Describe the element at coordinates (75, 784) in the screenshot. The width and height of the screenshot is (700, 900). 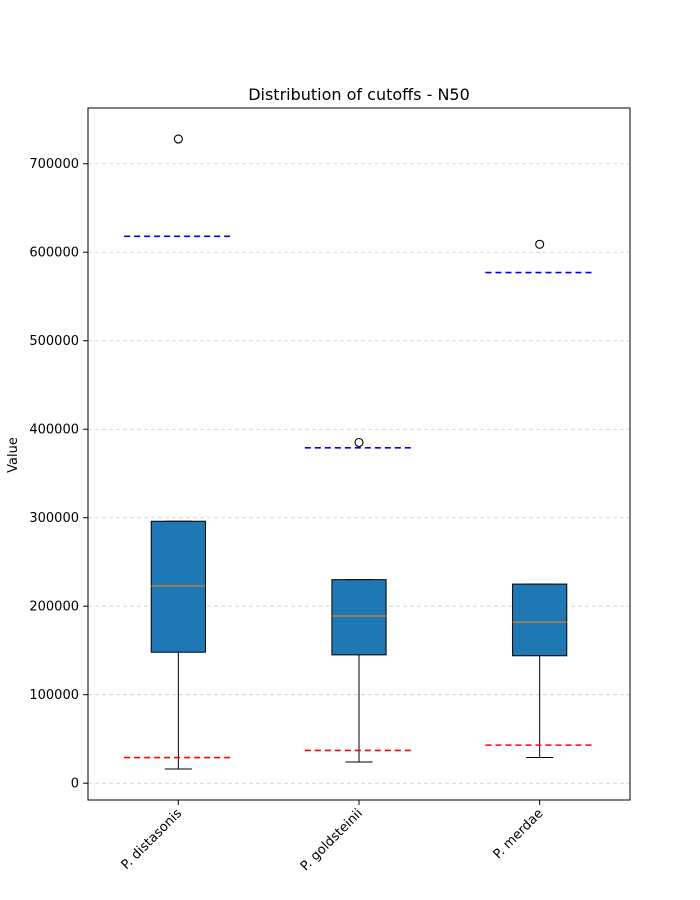
I see `y-tick-label: 0` at that location.